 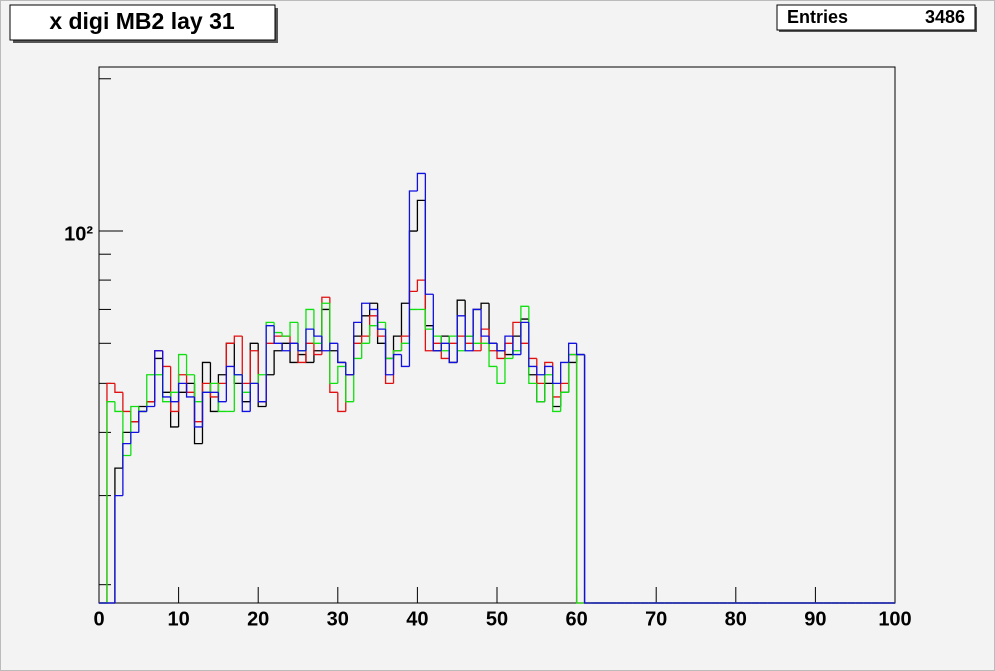 I want to click on x-tick-label: 70, so click(x=656, y=619).